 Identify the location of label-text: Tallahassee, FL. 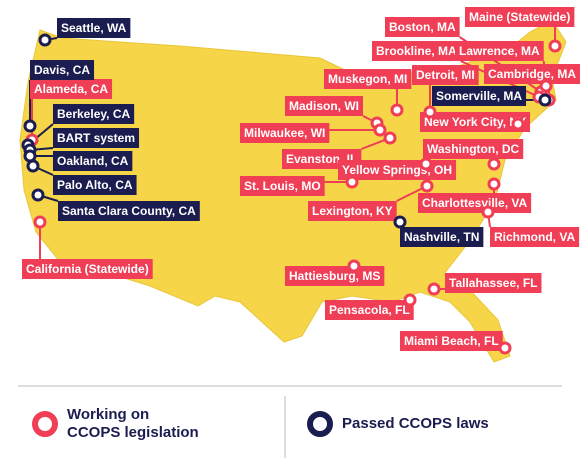
(493, 283).